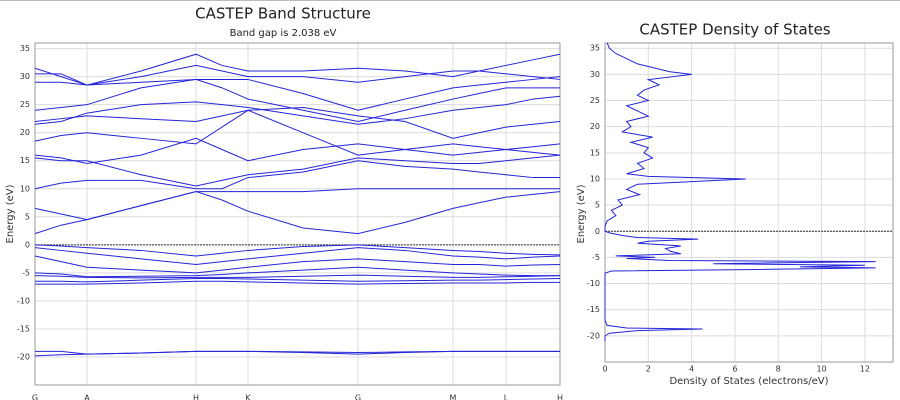 The width and height of the screenshot is (900, 400). Describe the element at coordinates (691, 369) in the screenshot. I see `x-tick-label: 4` at that location.